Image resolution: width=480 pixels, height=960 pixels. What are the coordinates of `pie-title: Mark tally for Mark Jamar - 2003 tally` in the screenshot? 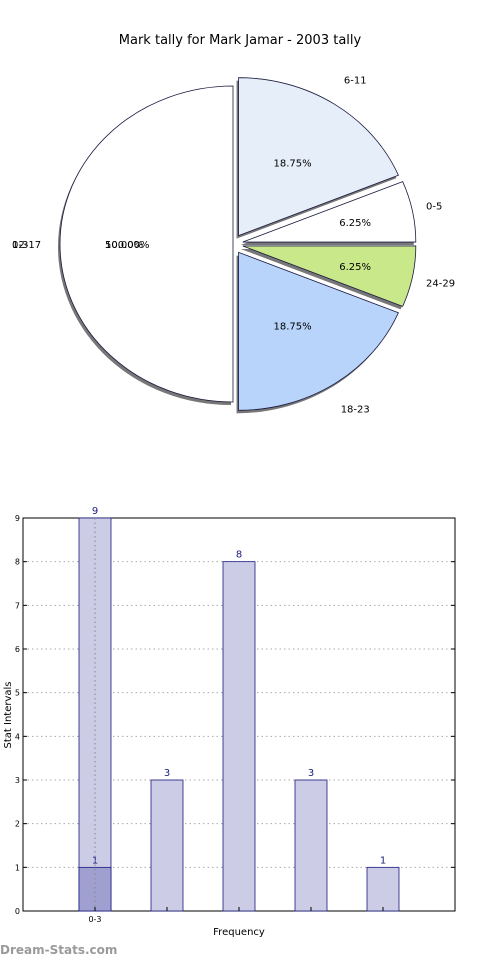 It's located at (240, 40).